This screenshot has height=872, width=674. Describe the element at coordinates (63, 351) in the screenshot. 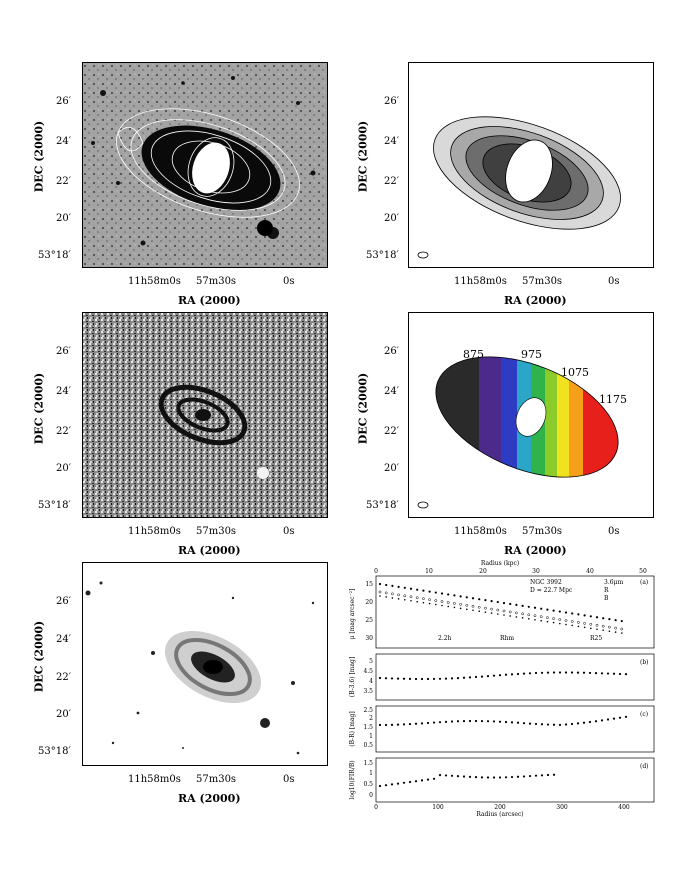

I see `dec-tick-26-3: 26′` at that location.